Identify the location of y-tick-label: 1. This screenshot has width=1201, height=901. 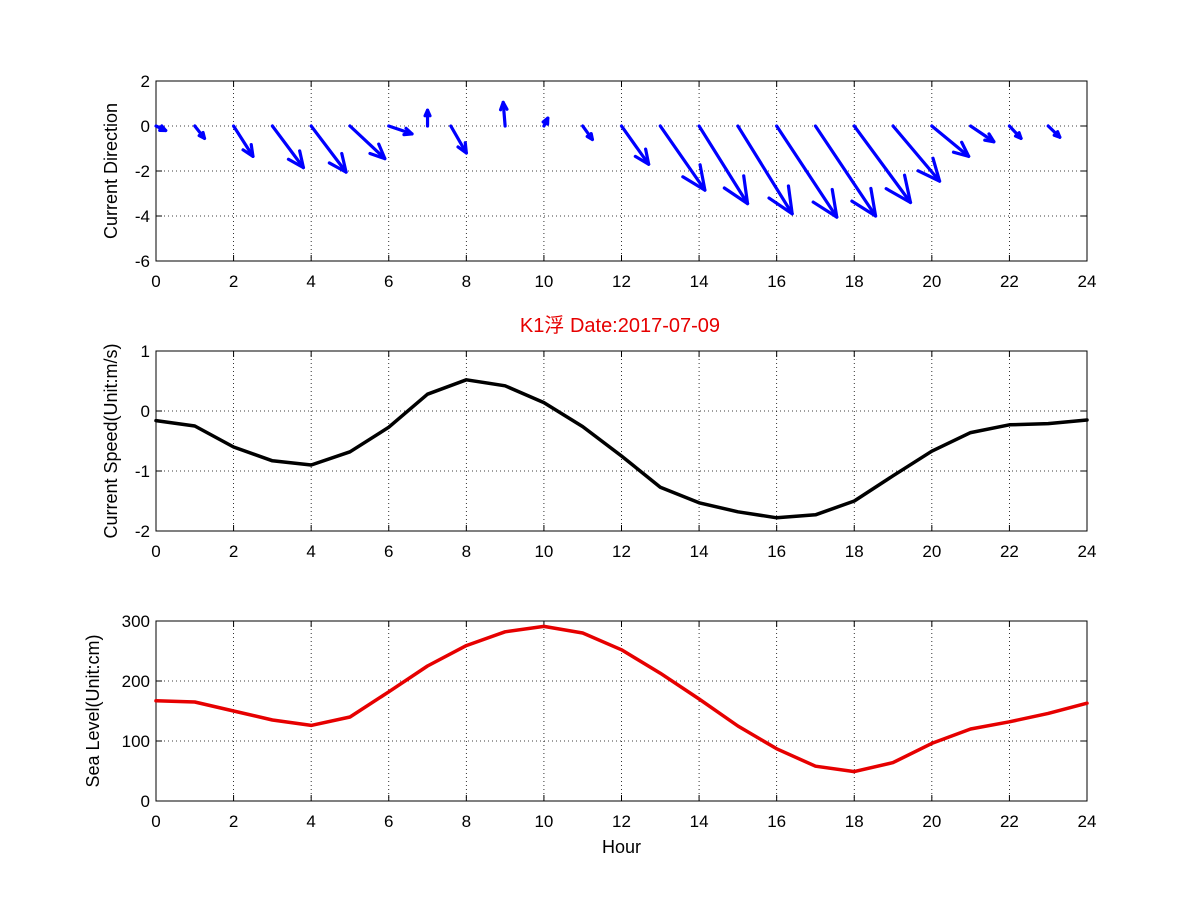
(145, 351).